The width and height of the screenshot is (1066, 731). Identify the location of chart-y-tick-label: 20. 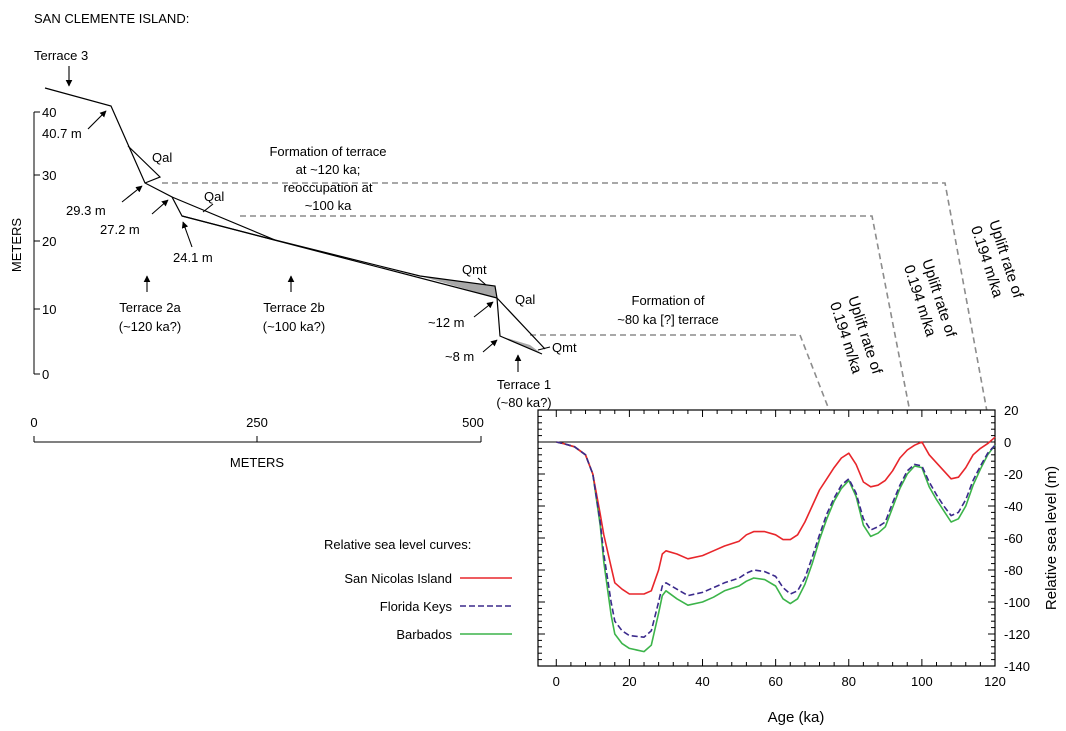
(1011, 410).